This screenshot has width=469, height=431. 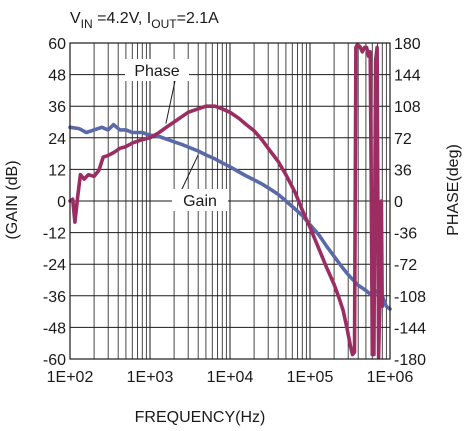 I want to click on annotations: Phase Gain, so click(x=176, y=135).